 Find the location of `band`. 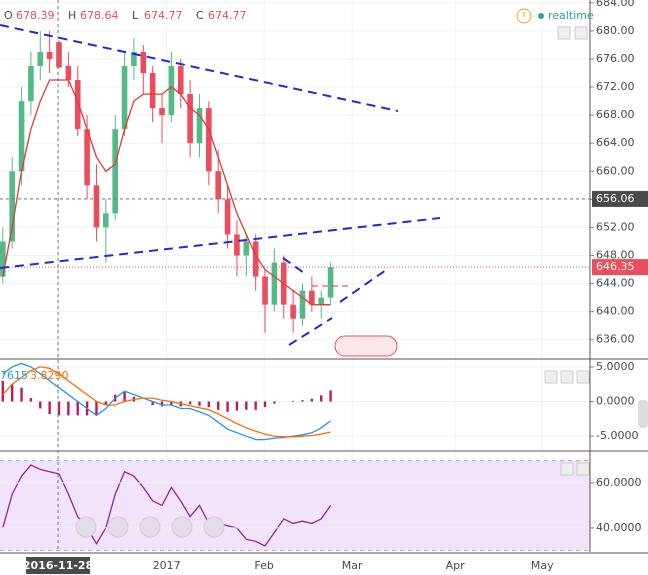

band is located at coordinates (295, 505).